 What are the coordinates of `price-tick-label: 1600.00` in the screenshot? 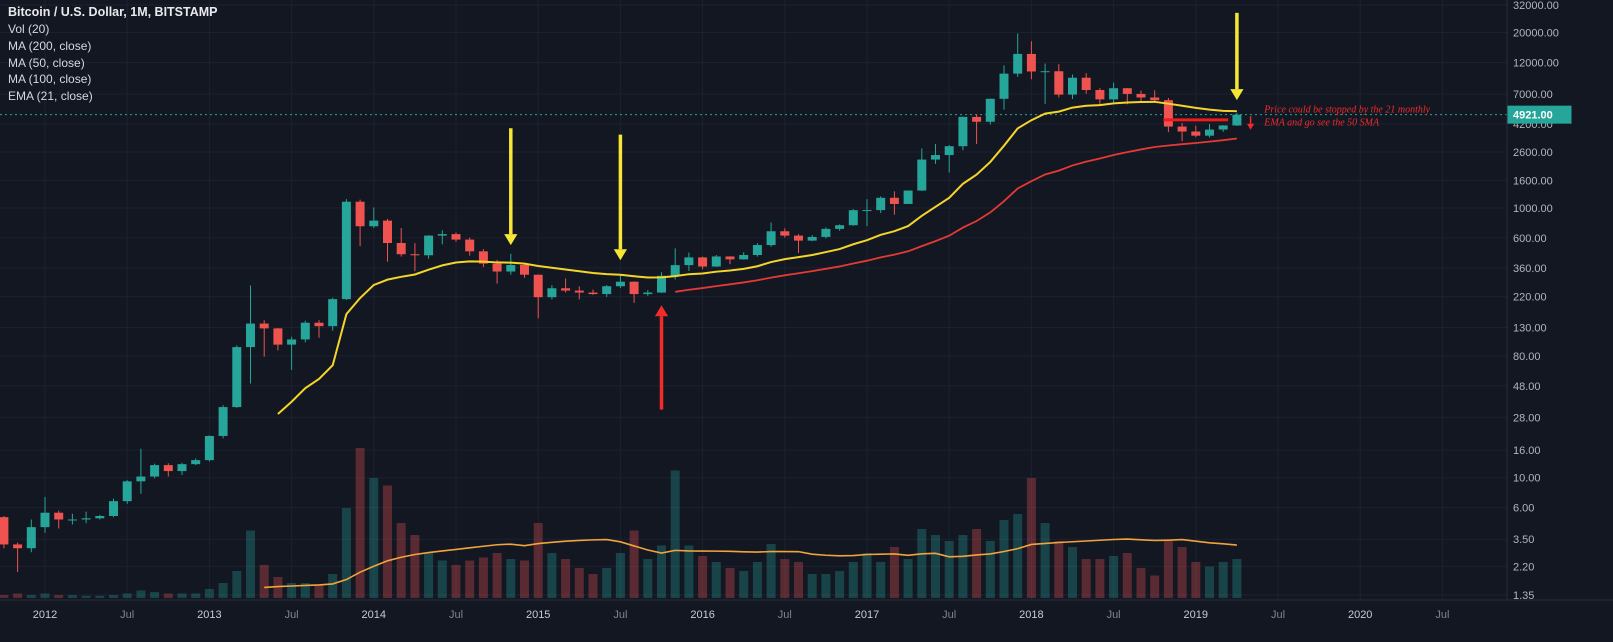 It's located at (1533, 181).